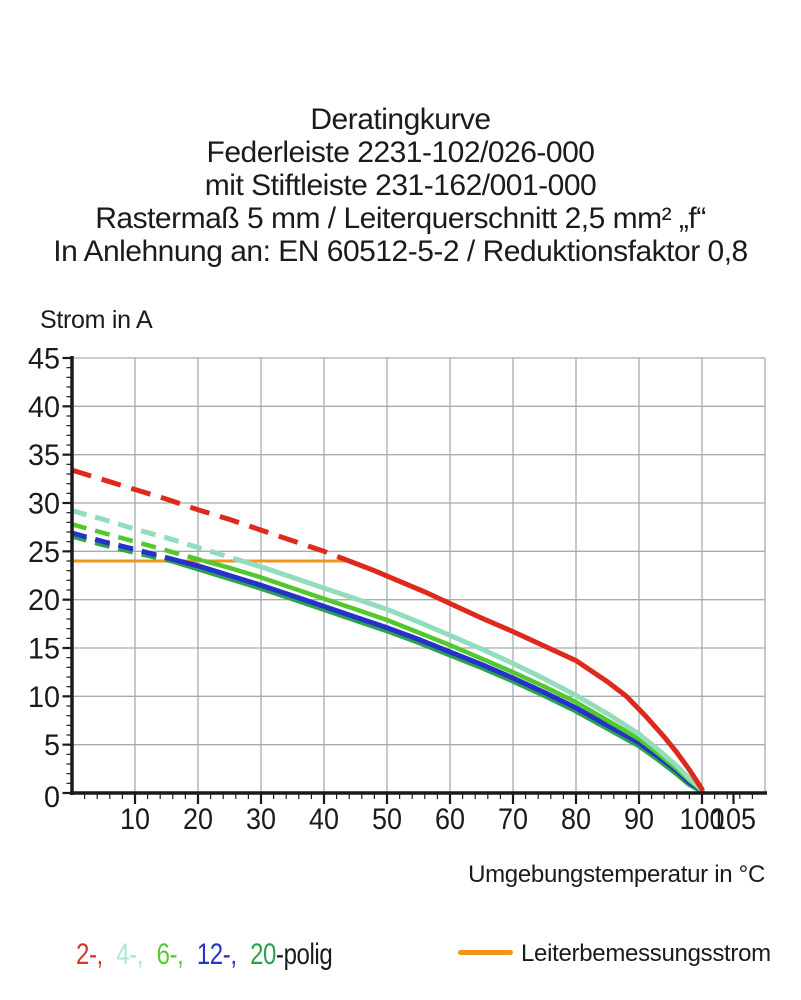 The width and height of the screenshot is (801, 1000). What do you see at coordinates (733, 819) in the screenshot?
I see `x-tick-label: 105` at bounding box center [733, 819].